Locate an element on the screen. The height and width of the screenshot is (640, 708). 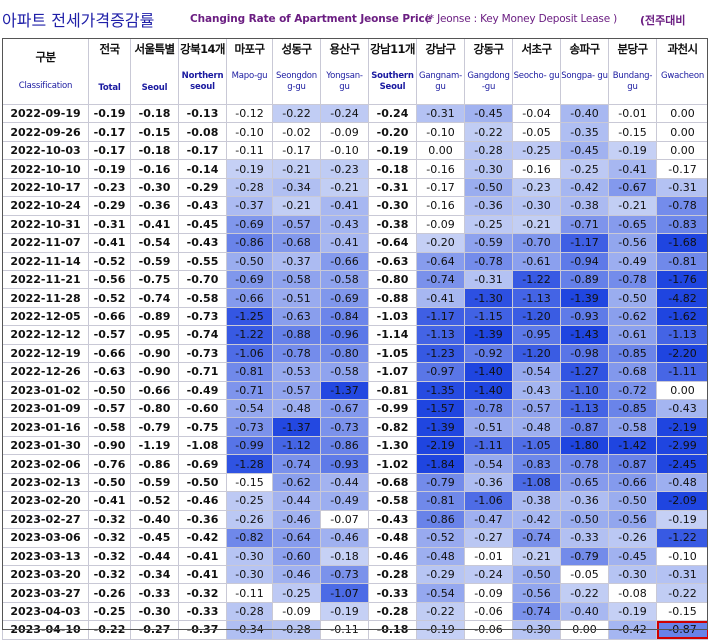
value-cell: -0.08 is located at coordinates (203, 132).